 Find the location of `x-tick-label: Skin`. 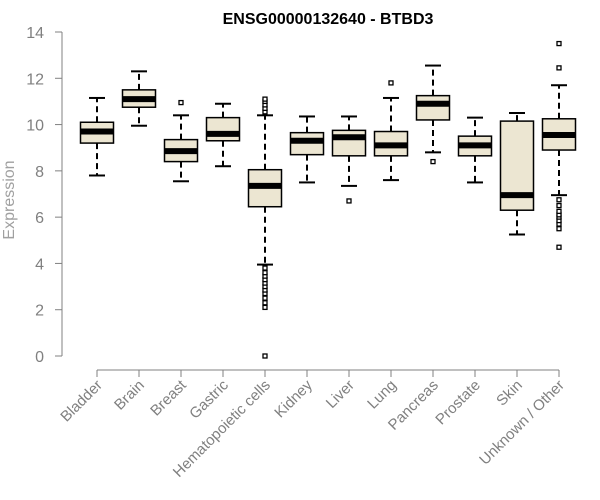

x-tick-label: Skin is located at coordinates (509, 393).